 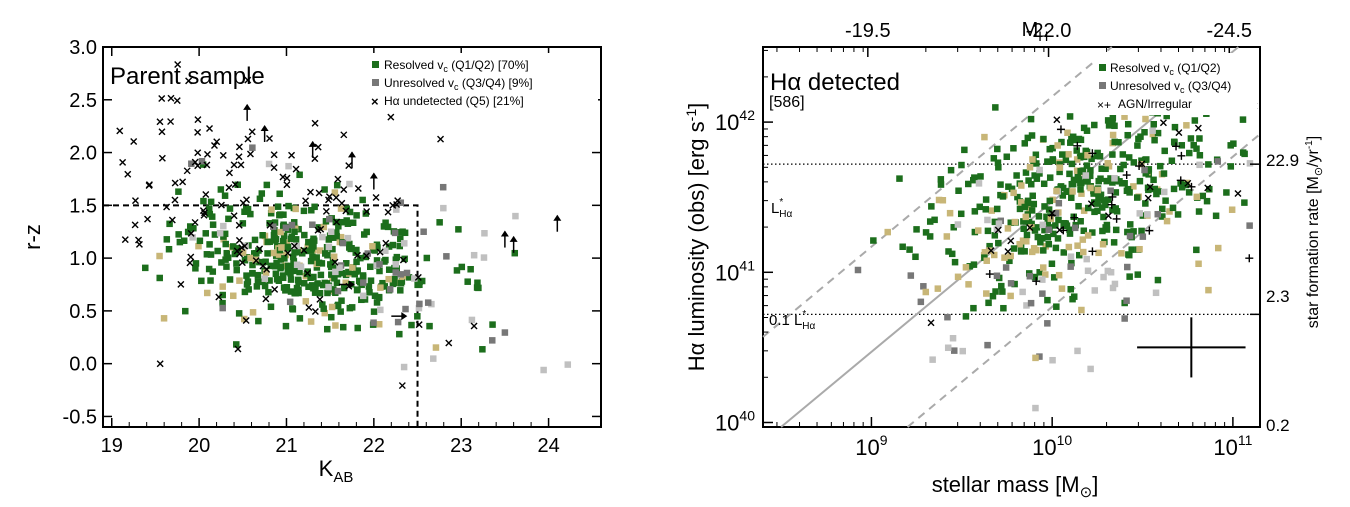 I want to click on left-panel-label: Parent sample, so click(x=187, y=76).